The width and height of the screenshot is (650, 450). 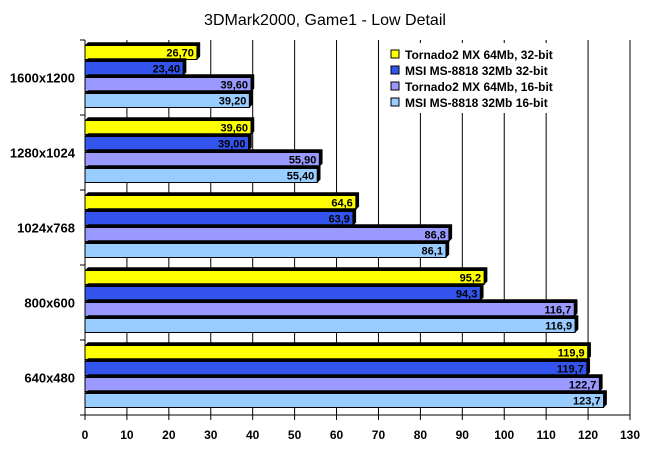 What do you see at coordinates (49, 303) in the screenshot?
I see `category-label: 800x600` at bounding box center [49, 303].